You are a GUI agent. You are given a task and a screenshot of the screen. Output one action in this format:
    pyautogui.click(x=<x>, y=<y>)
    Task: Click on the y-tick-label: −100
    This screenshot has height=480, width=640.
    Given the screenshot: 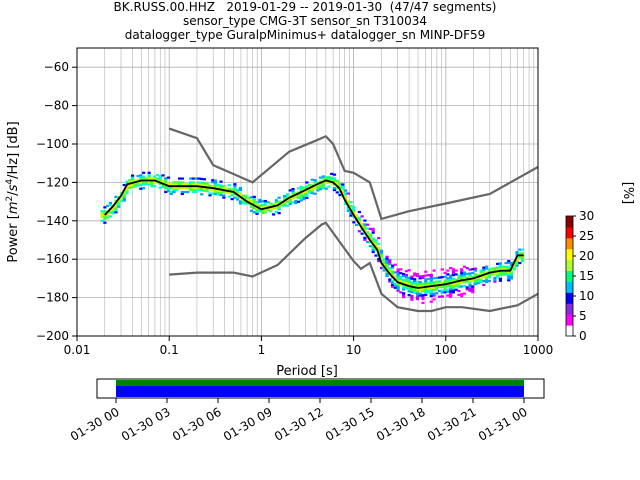 What is the action you would take?
    pyautogui.click(x=52, y=144)
    